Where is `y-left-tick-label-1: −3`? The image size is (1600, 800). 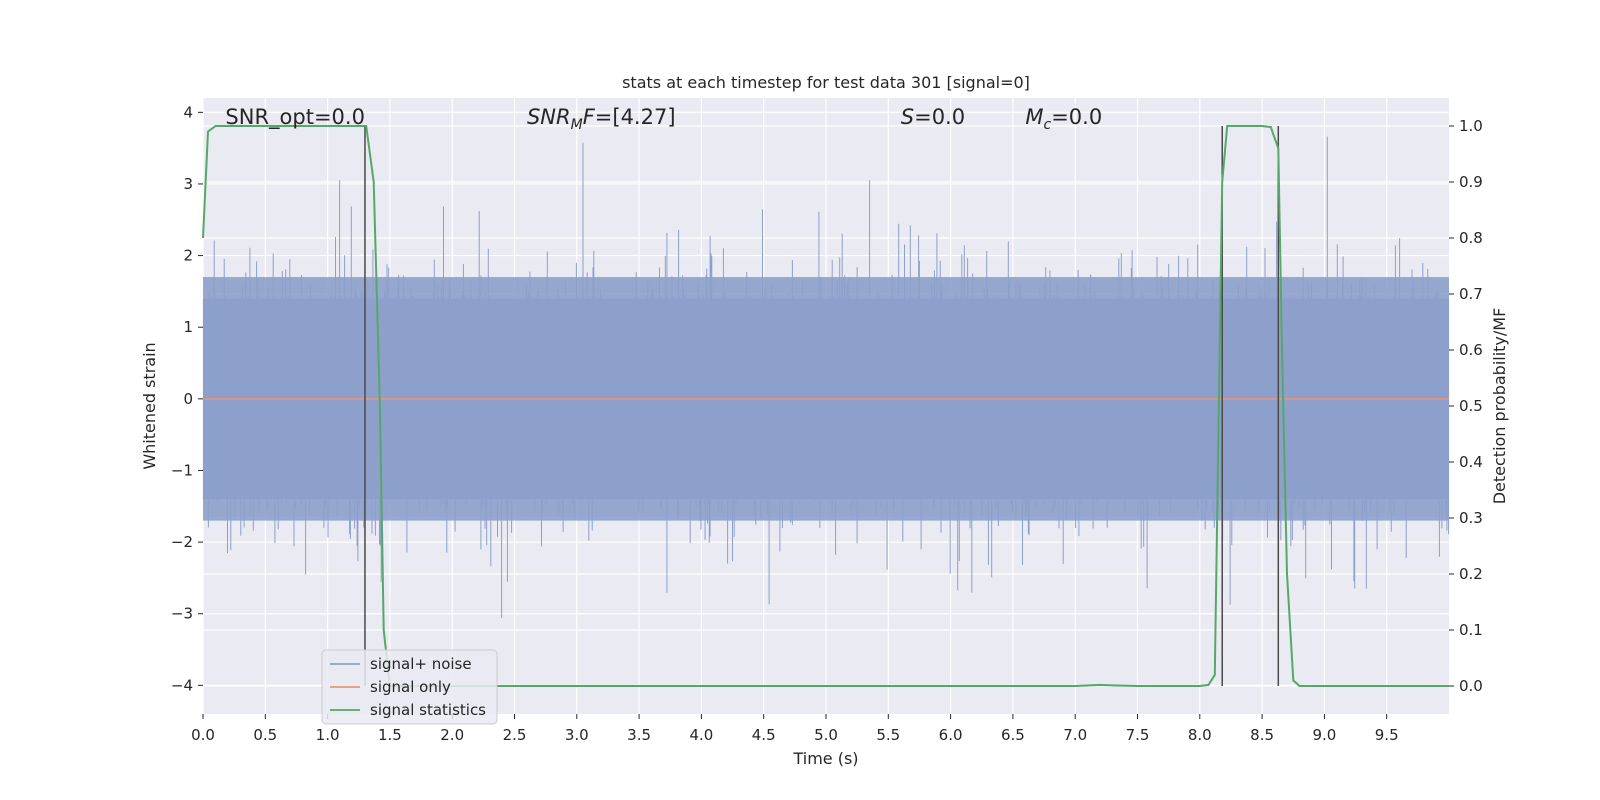 y-left-tick-label-1: −3 is located at coordinates (182, 614).